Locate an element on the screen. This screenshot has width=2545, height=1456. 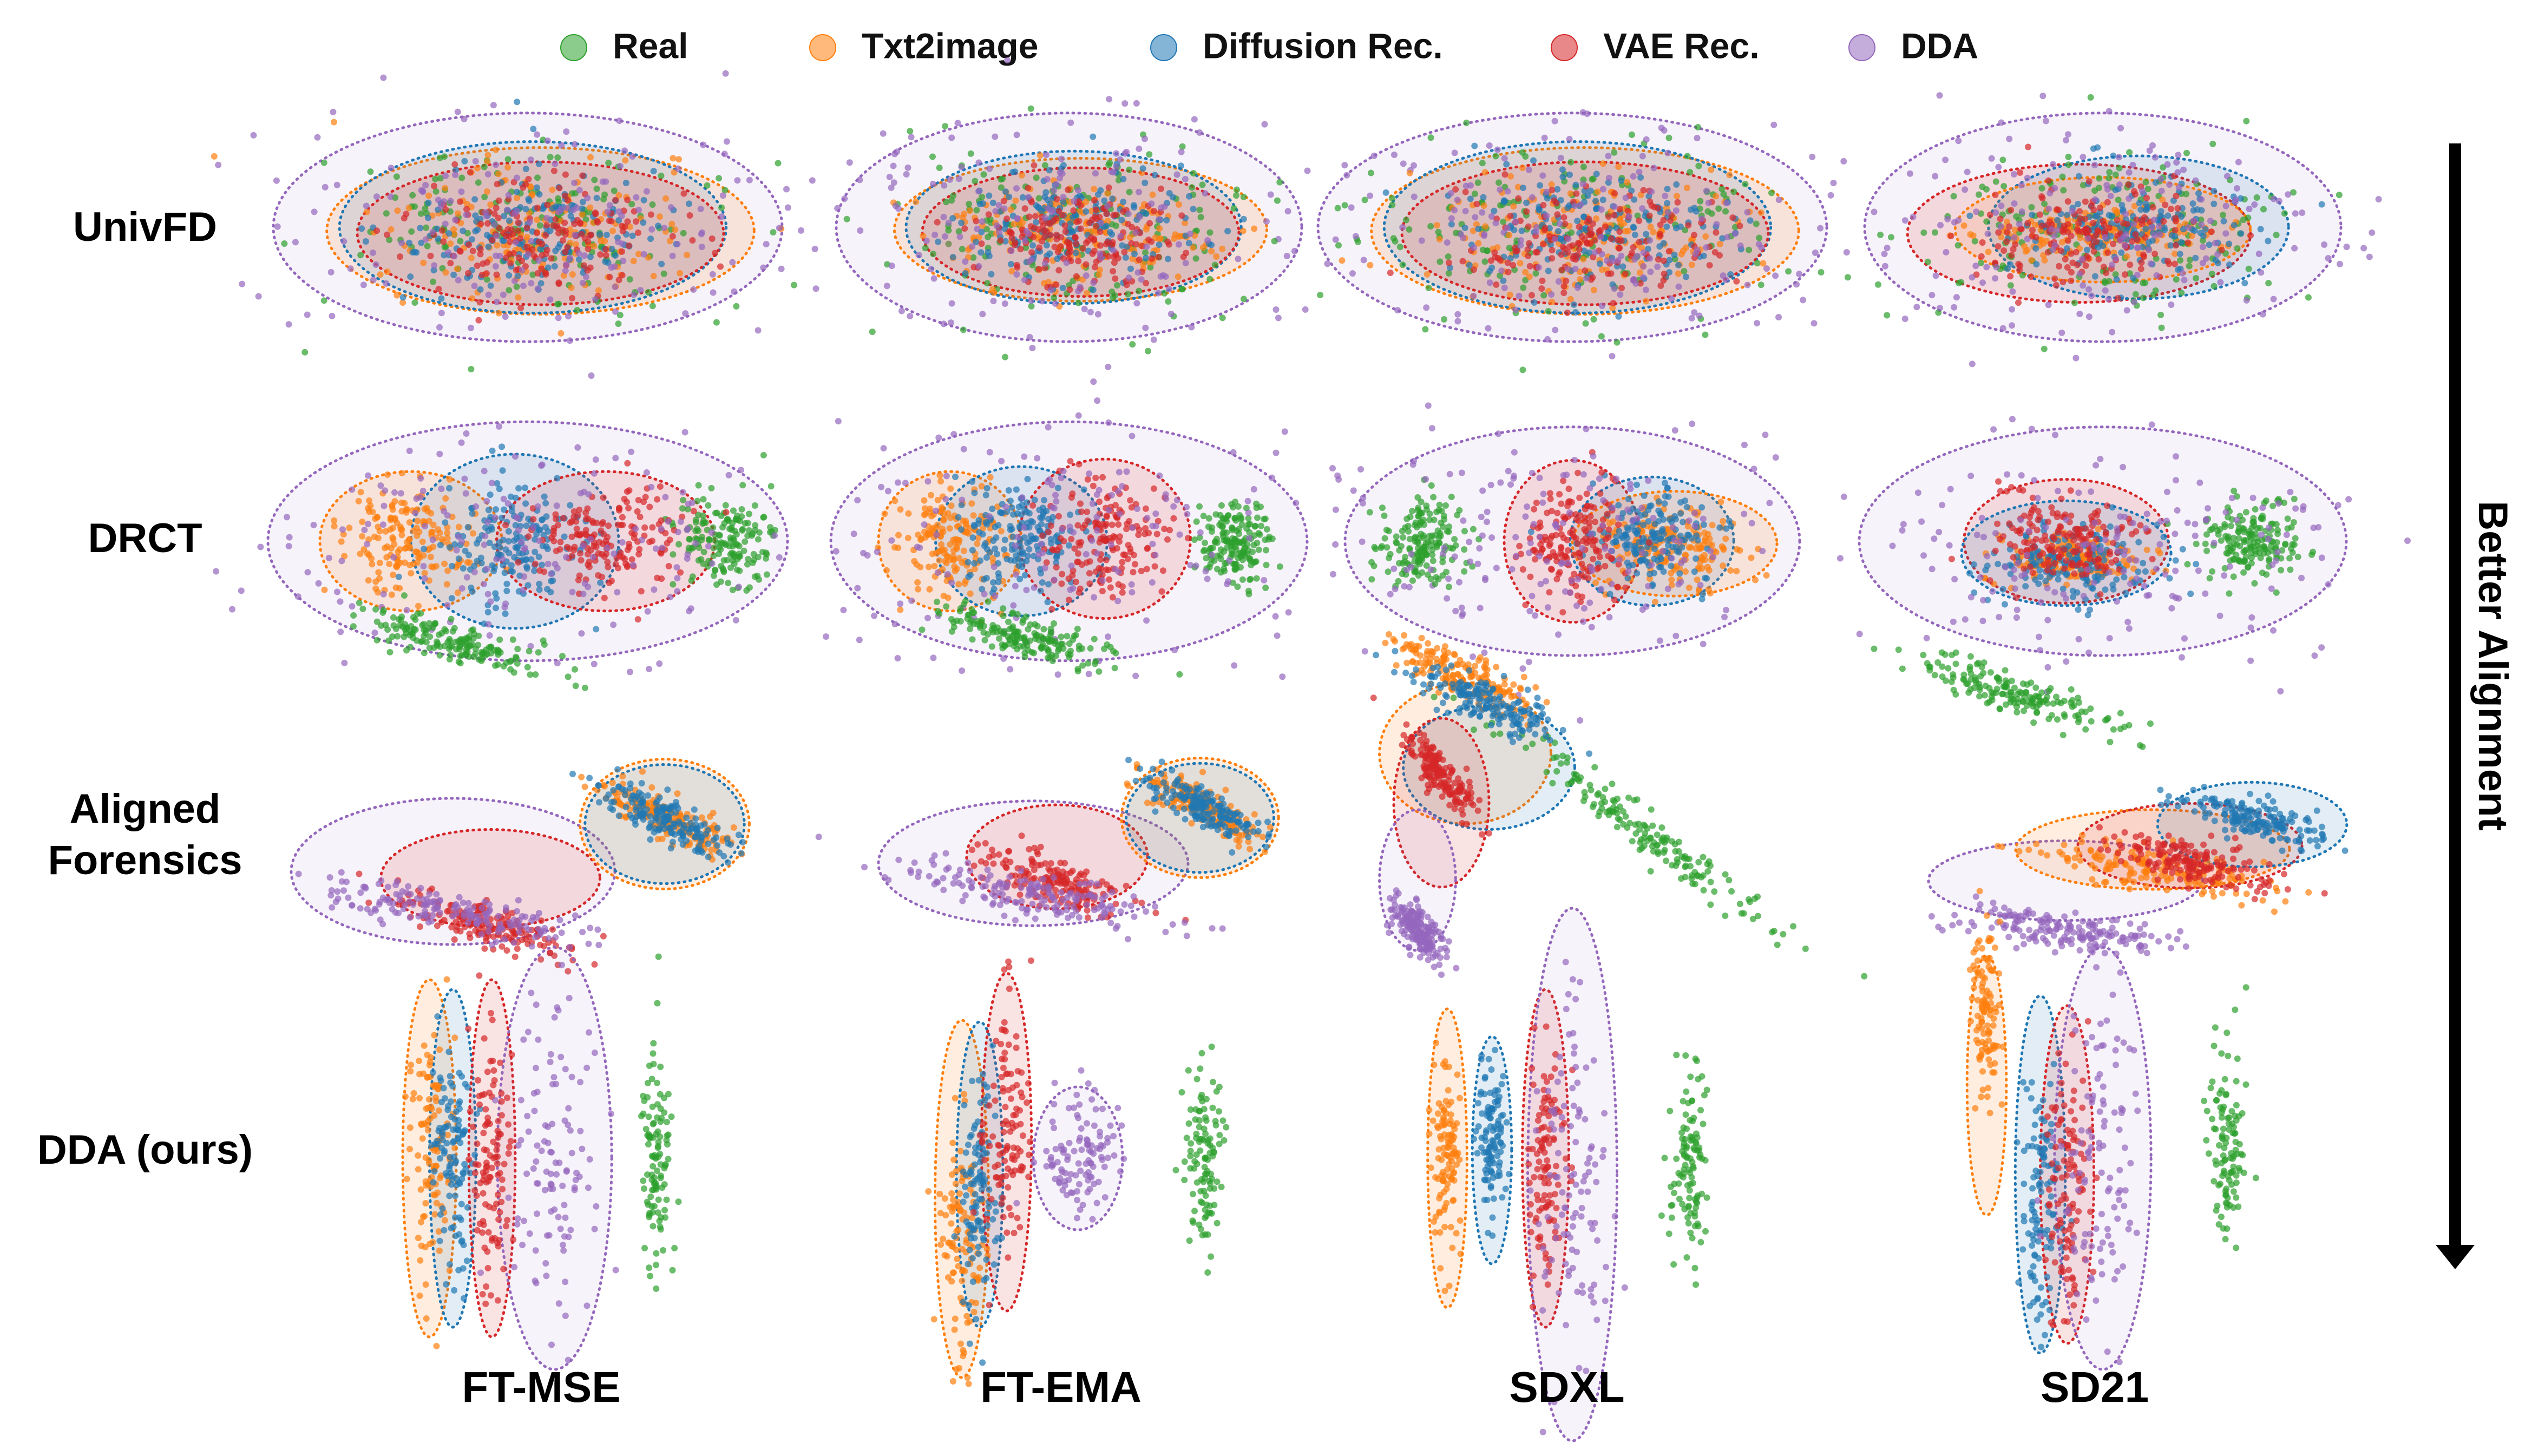
legend-marker-dda is located at coordinates (1861, 48).